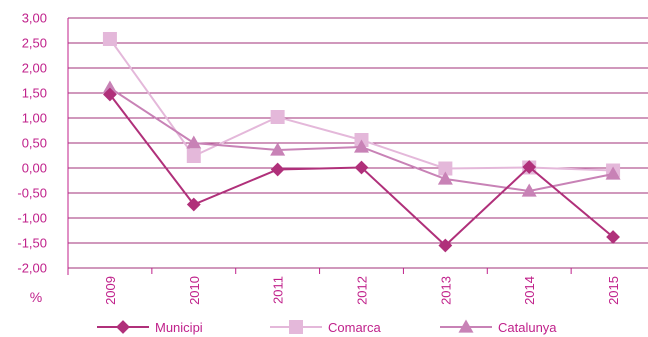 This screenshot has height=337, width=648. I want to click on y-tick-label: 0,00, so click(34, 168).